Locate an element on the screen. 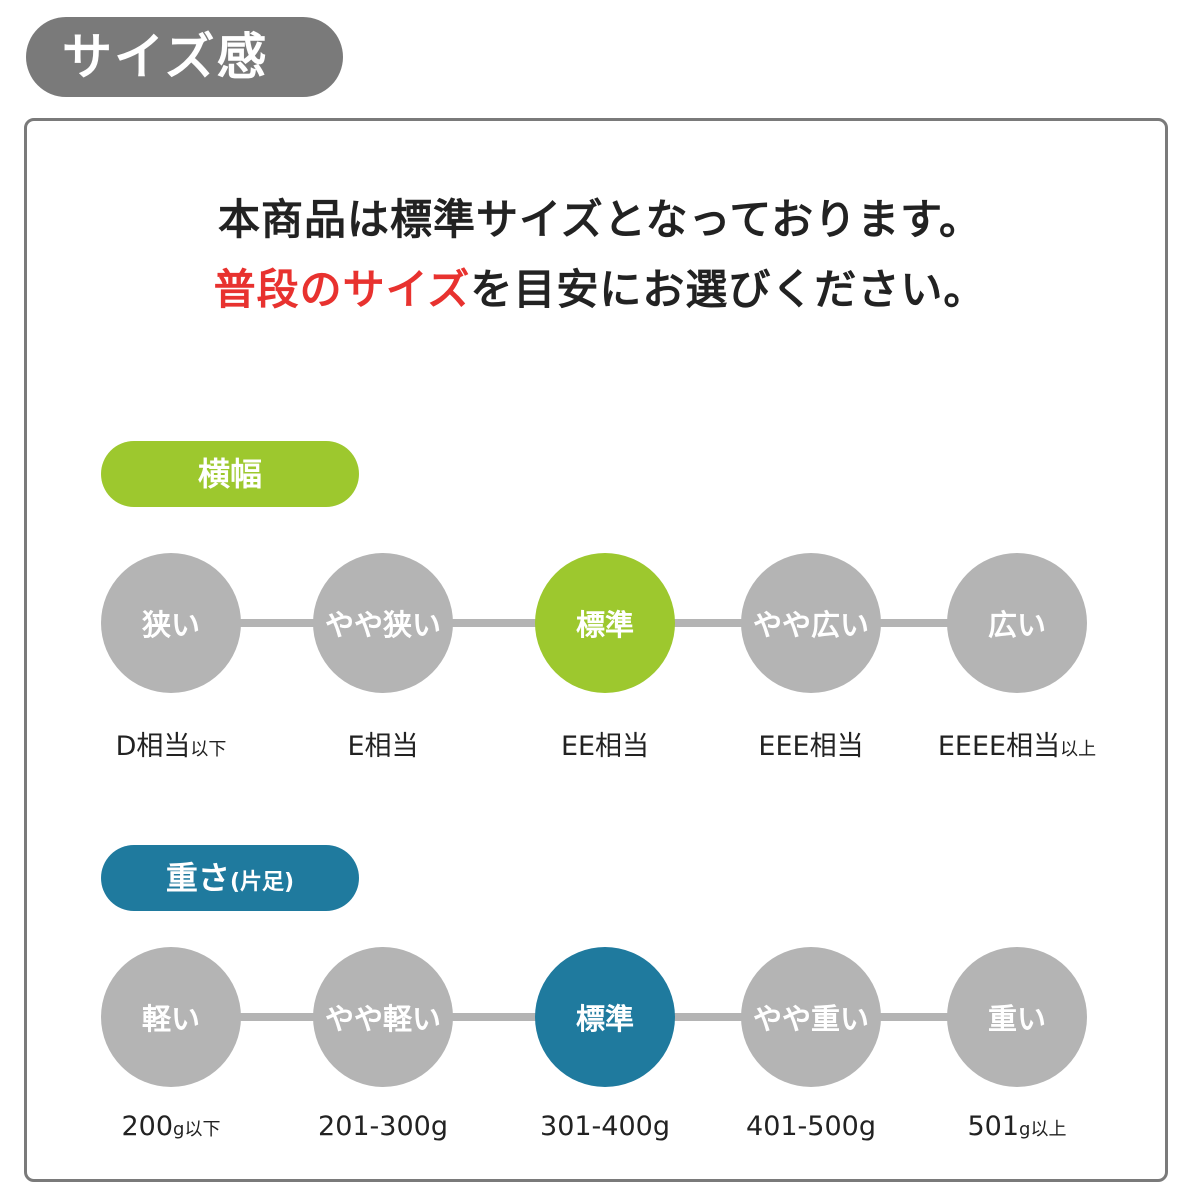 This screenshot has height=1200, width=1200. scale-step-value: EEEE相当以上 is located at coordinates (1017, 743).